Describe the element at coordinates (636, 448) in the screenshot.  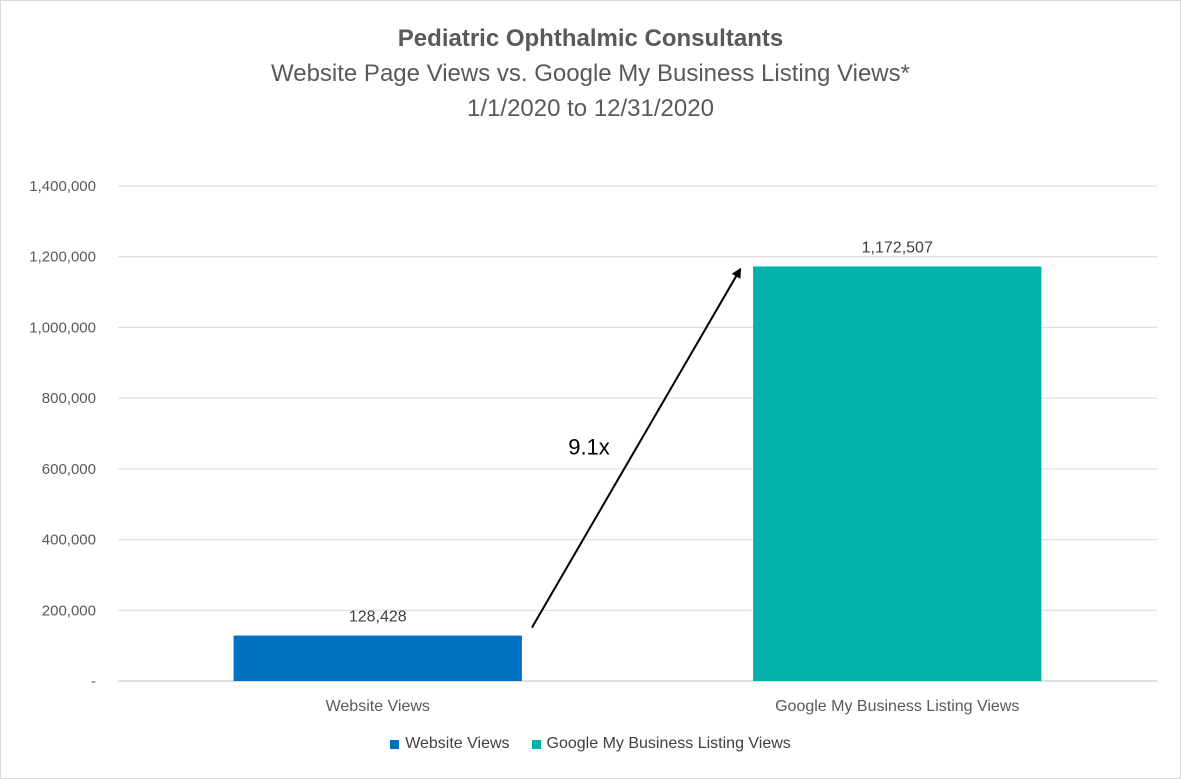
I see `multiplier-arrow` at that location.